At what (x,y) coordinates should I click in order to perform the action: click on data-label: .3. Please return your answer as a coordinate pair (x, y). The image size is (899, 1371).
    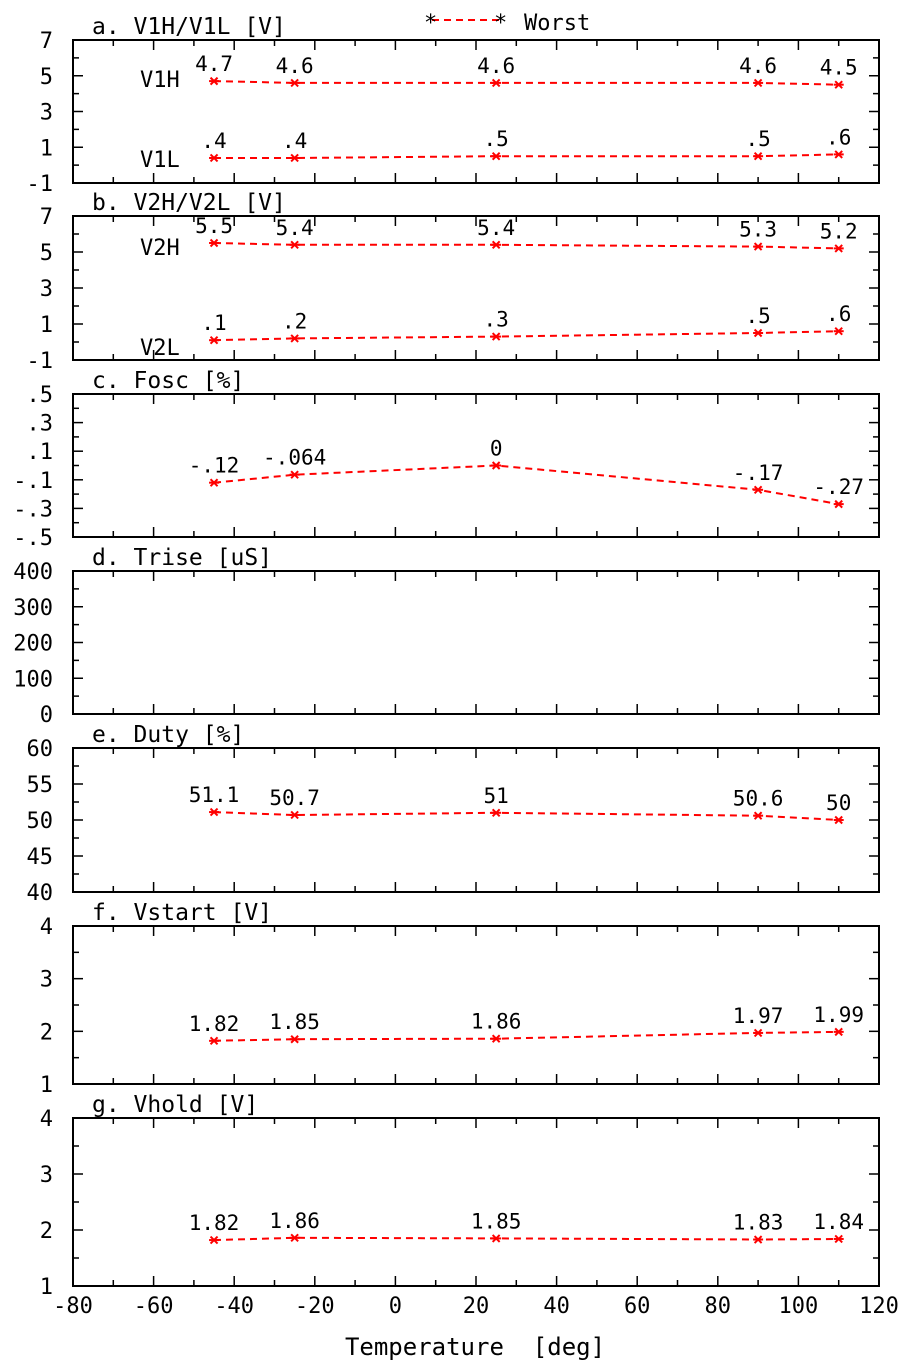
    Looking at the image, I should click on (496, 320).